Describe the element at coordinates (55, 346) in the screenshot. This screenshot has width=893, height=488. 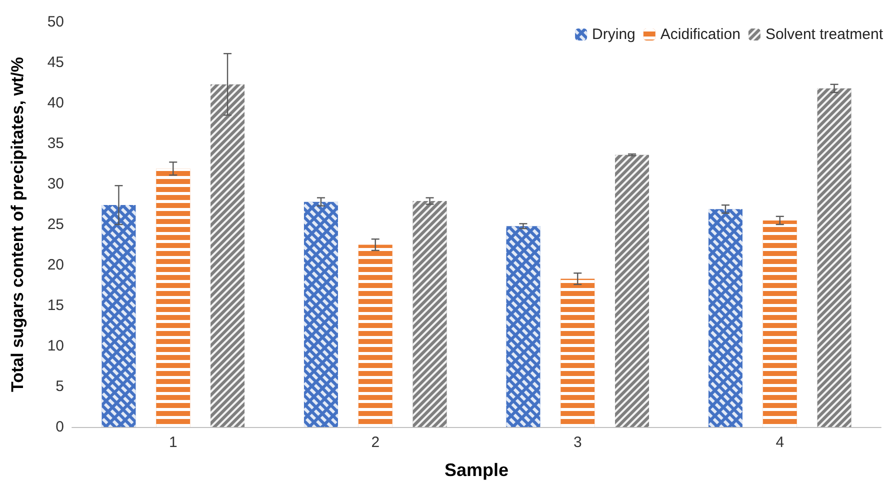
I see `y-tick-label: 10` at that location.